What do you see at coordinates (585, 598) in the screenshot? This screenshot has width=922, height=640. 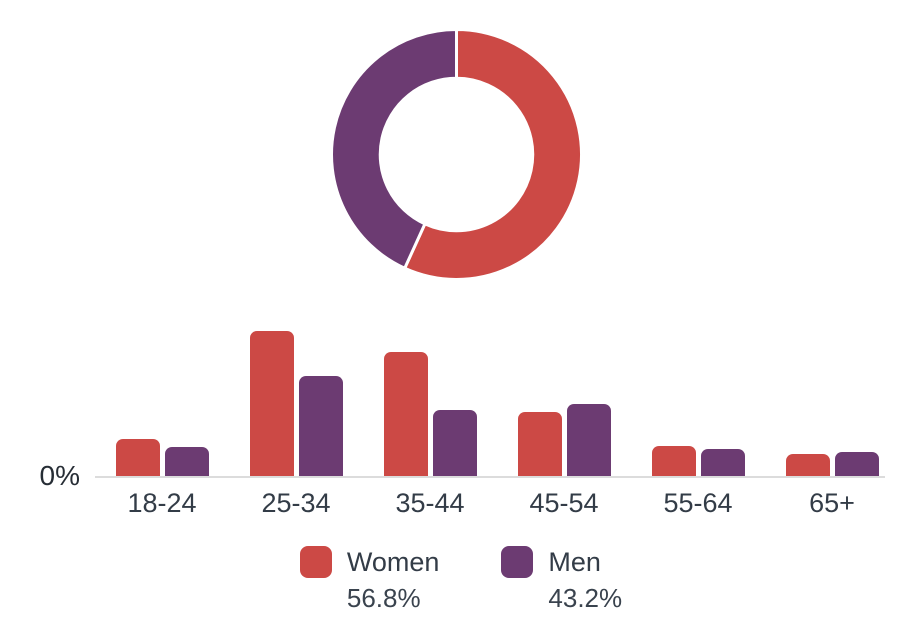 I see `legend-percent-men: 43.2%` at bounding box center [585, 598].